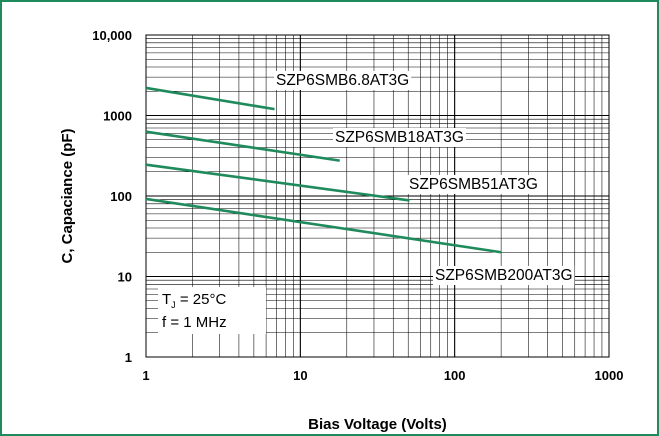 This screenshot has height=436, width=659. What do you see at coordinates (377, 424) in the screenshot?
I see `x-axis-title: Bias Voltage (Volts)` at bounding box center [377, 424].